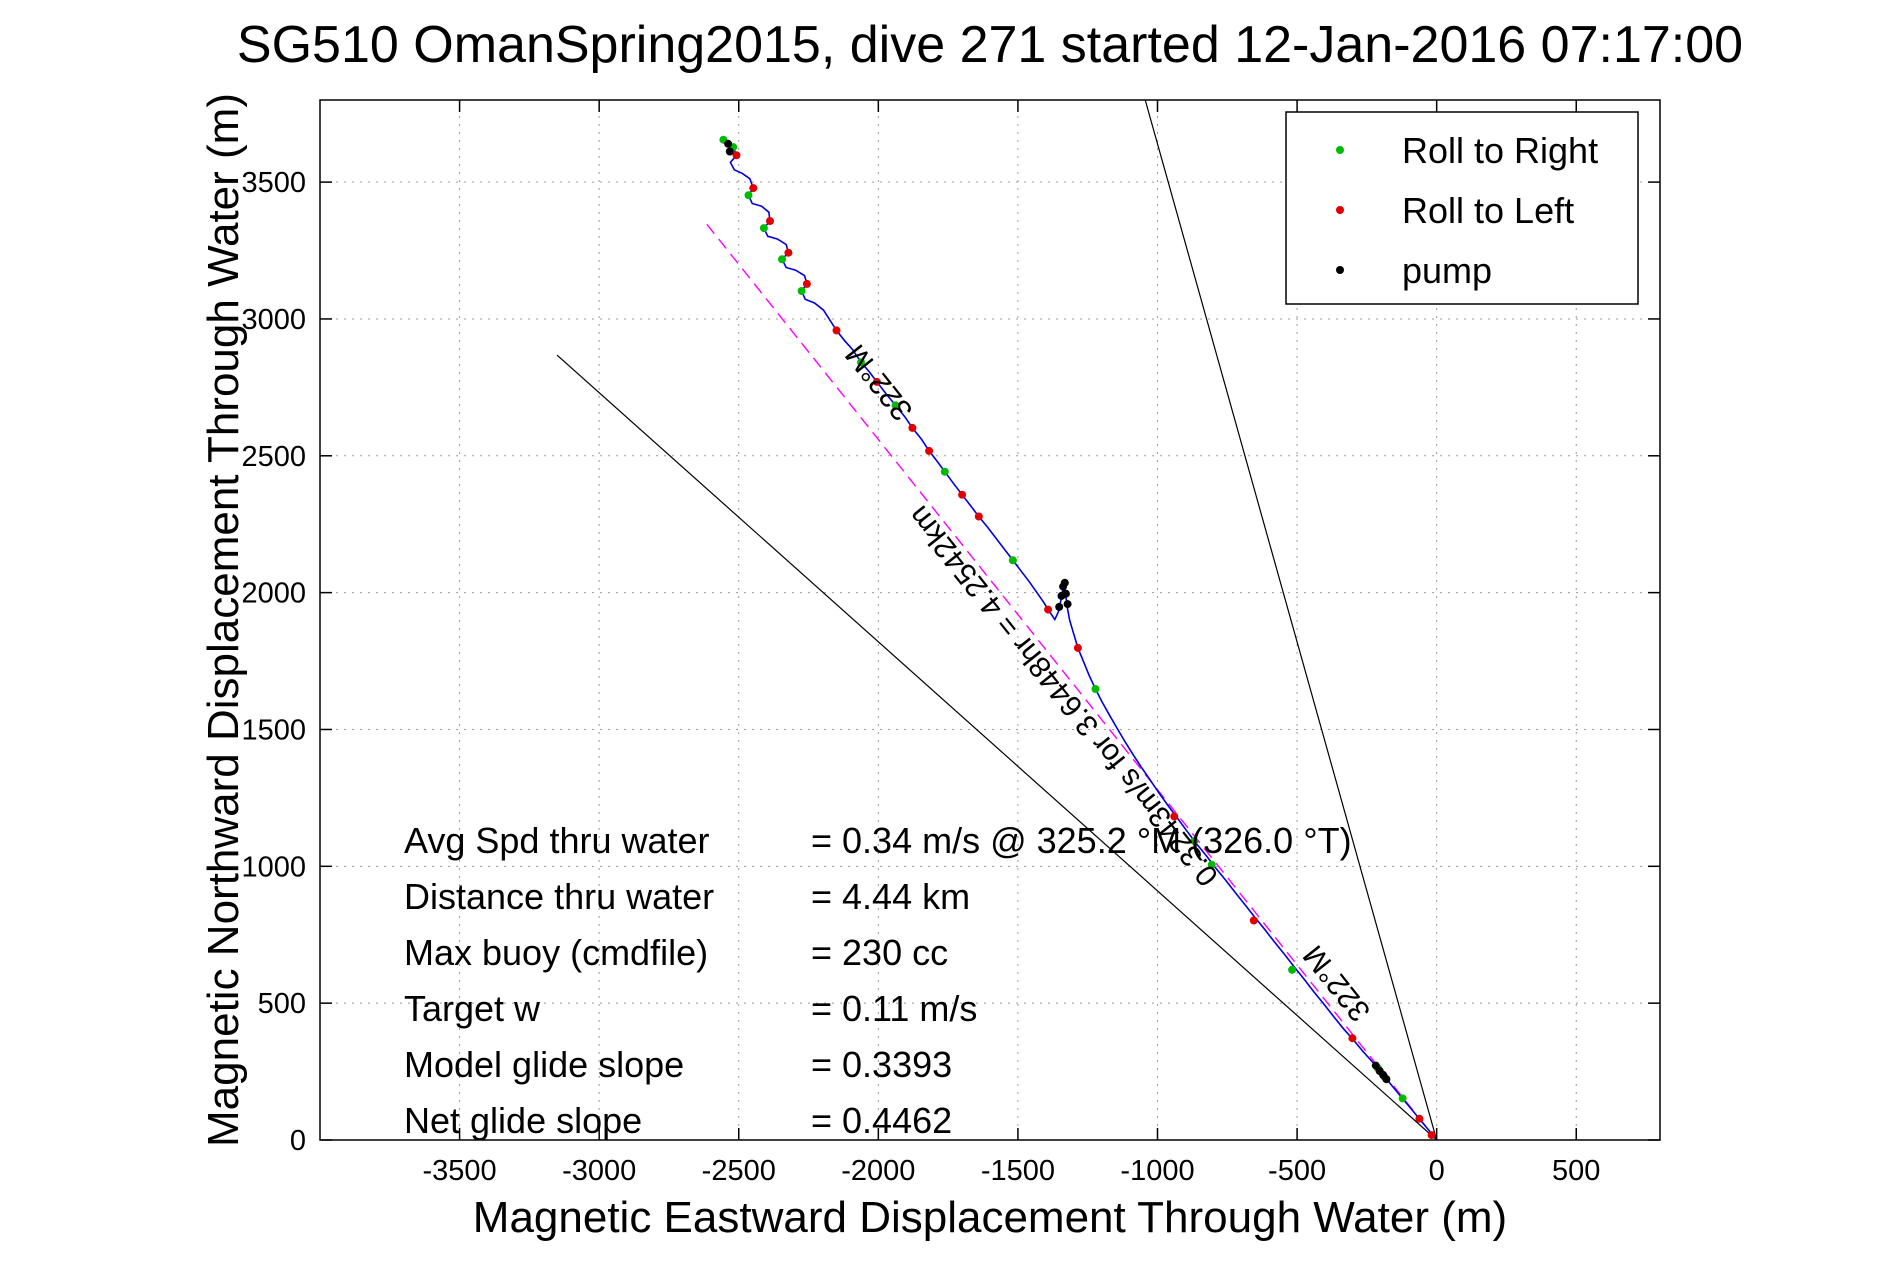 The width and height of the screenshot is (1891, 1262). Describe the element at coordinates (1340, 210) in the screenshot. I see `roll-to-left-marker-icon` at that location.